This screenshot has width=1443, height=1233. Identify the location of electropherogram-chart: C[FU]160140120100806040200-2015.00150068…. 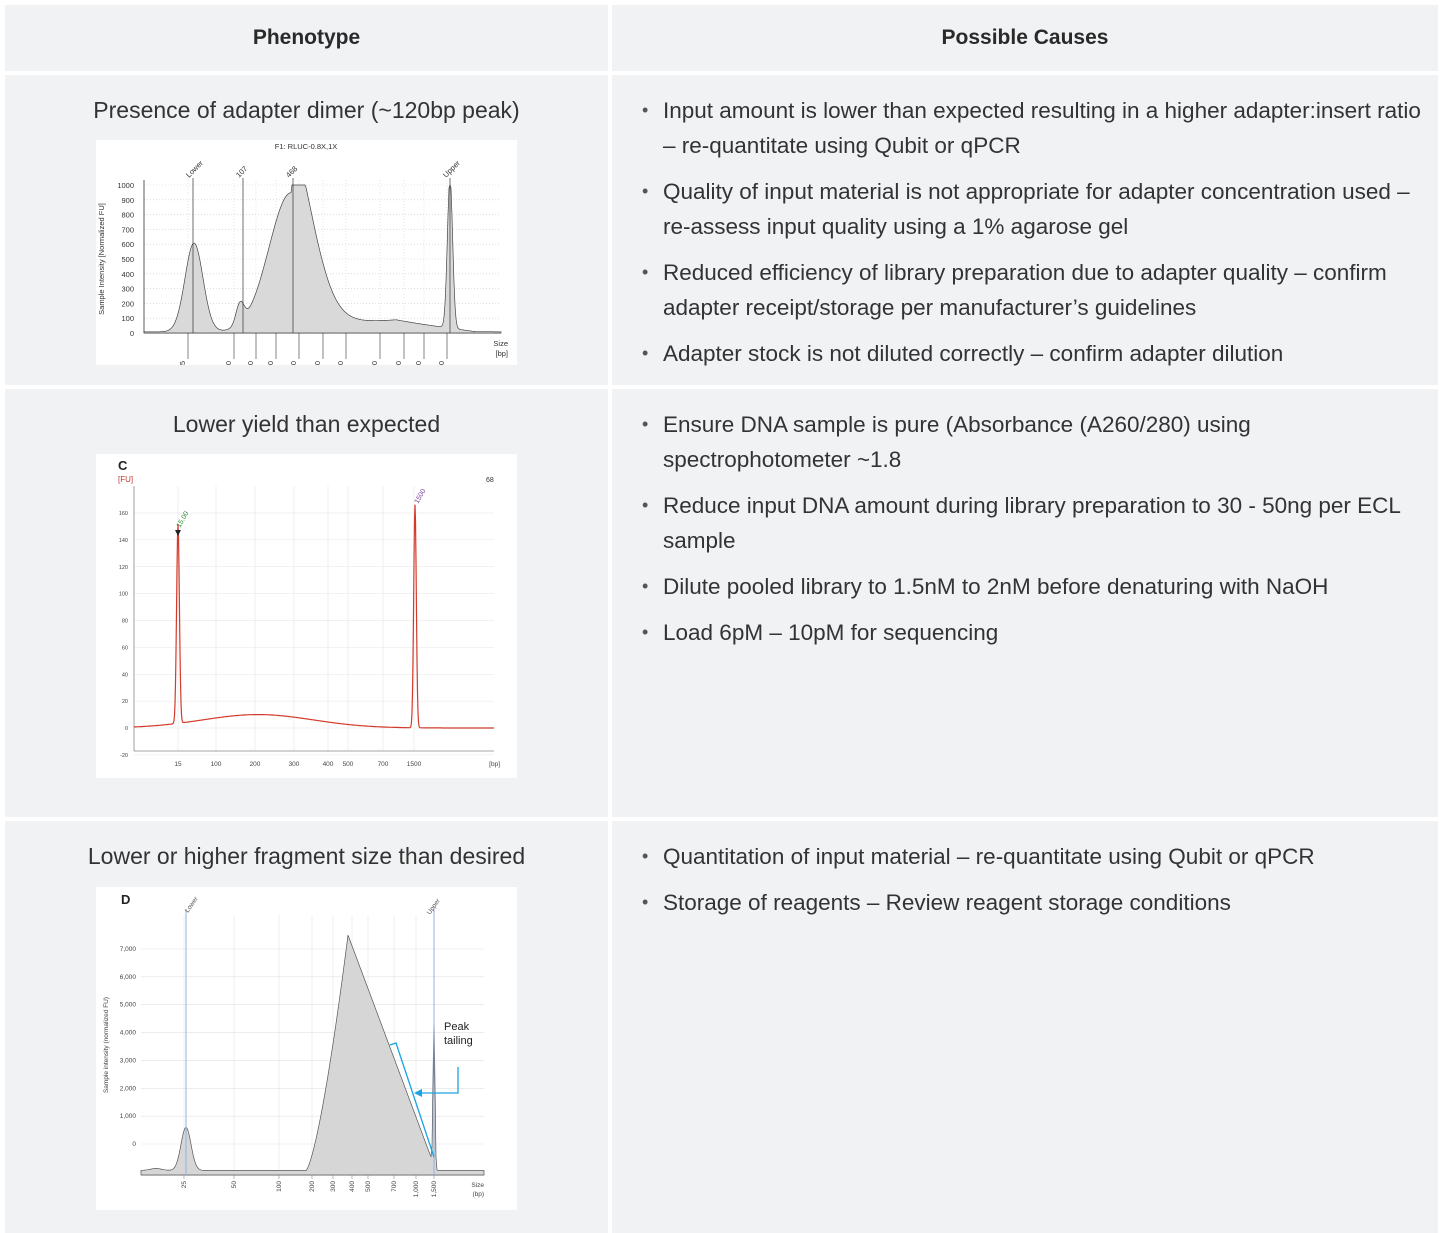
(309, 613).